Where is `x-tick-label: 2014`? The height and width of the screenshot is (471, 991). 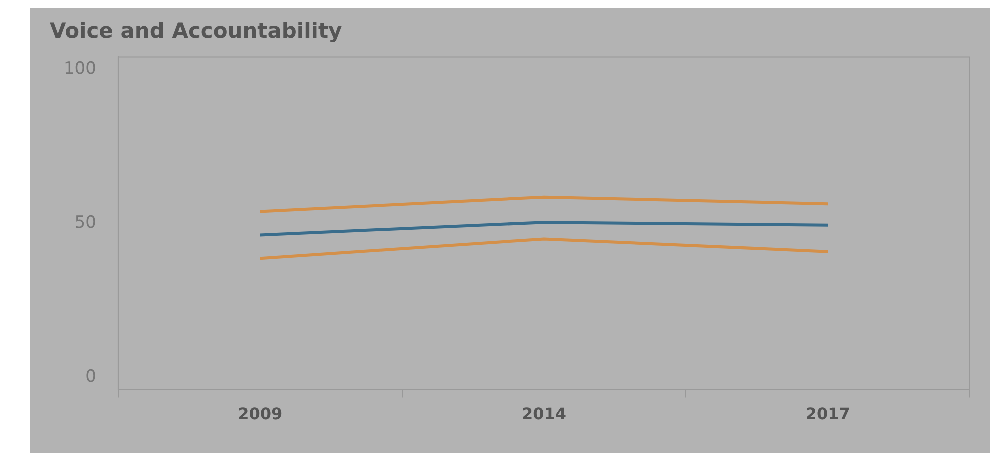
x-tick-label: 2014 is located at coordinates (544, 414).